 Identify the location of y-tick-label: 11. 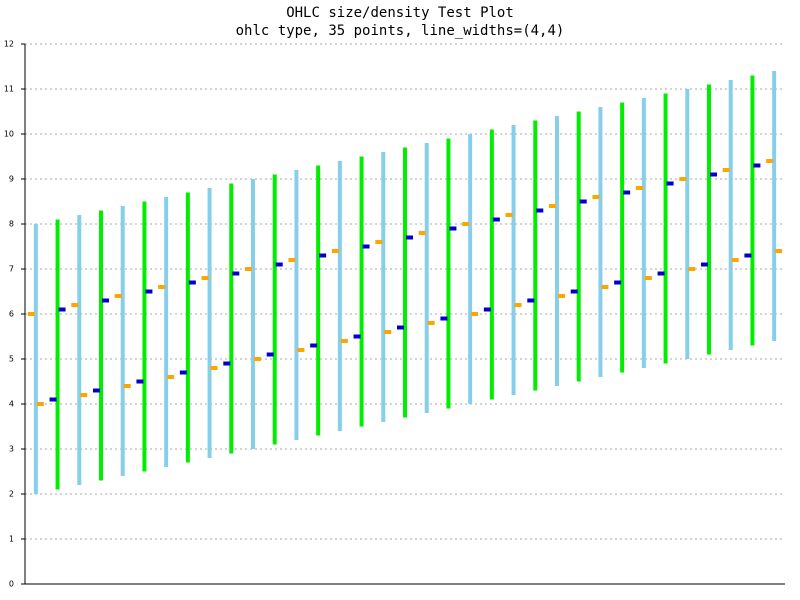
(9, 89).